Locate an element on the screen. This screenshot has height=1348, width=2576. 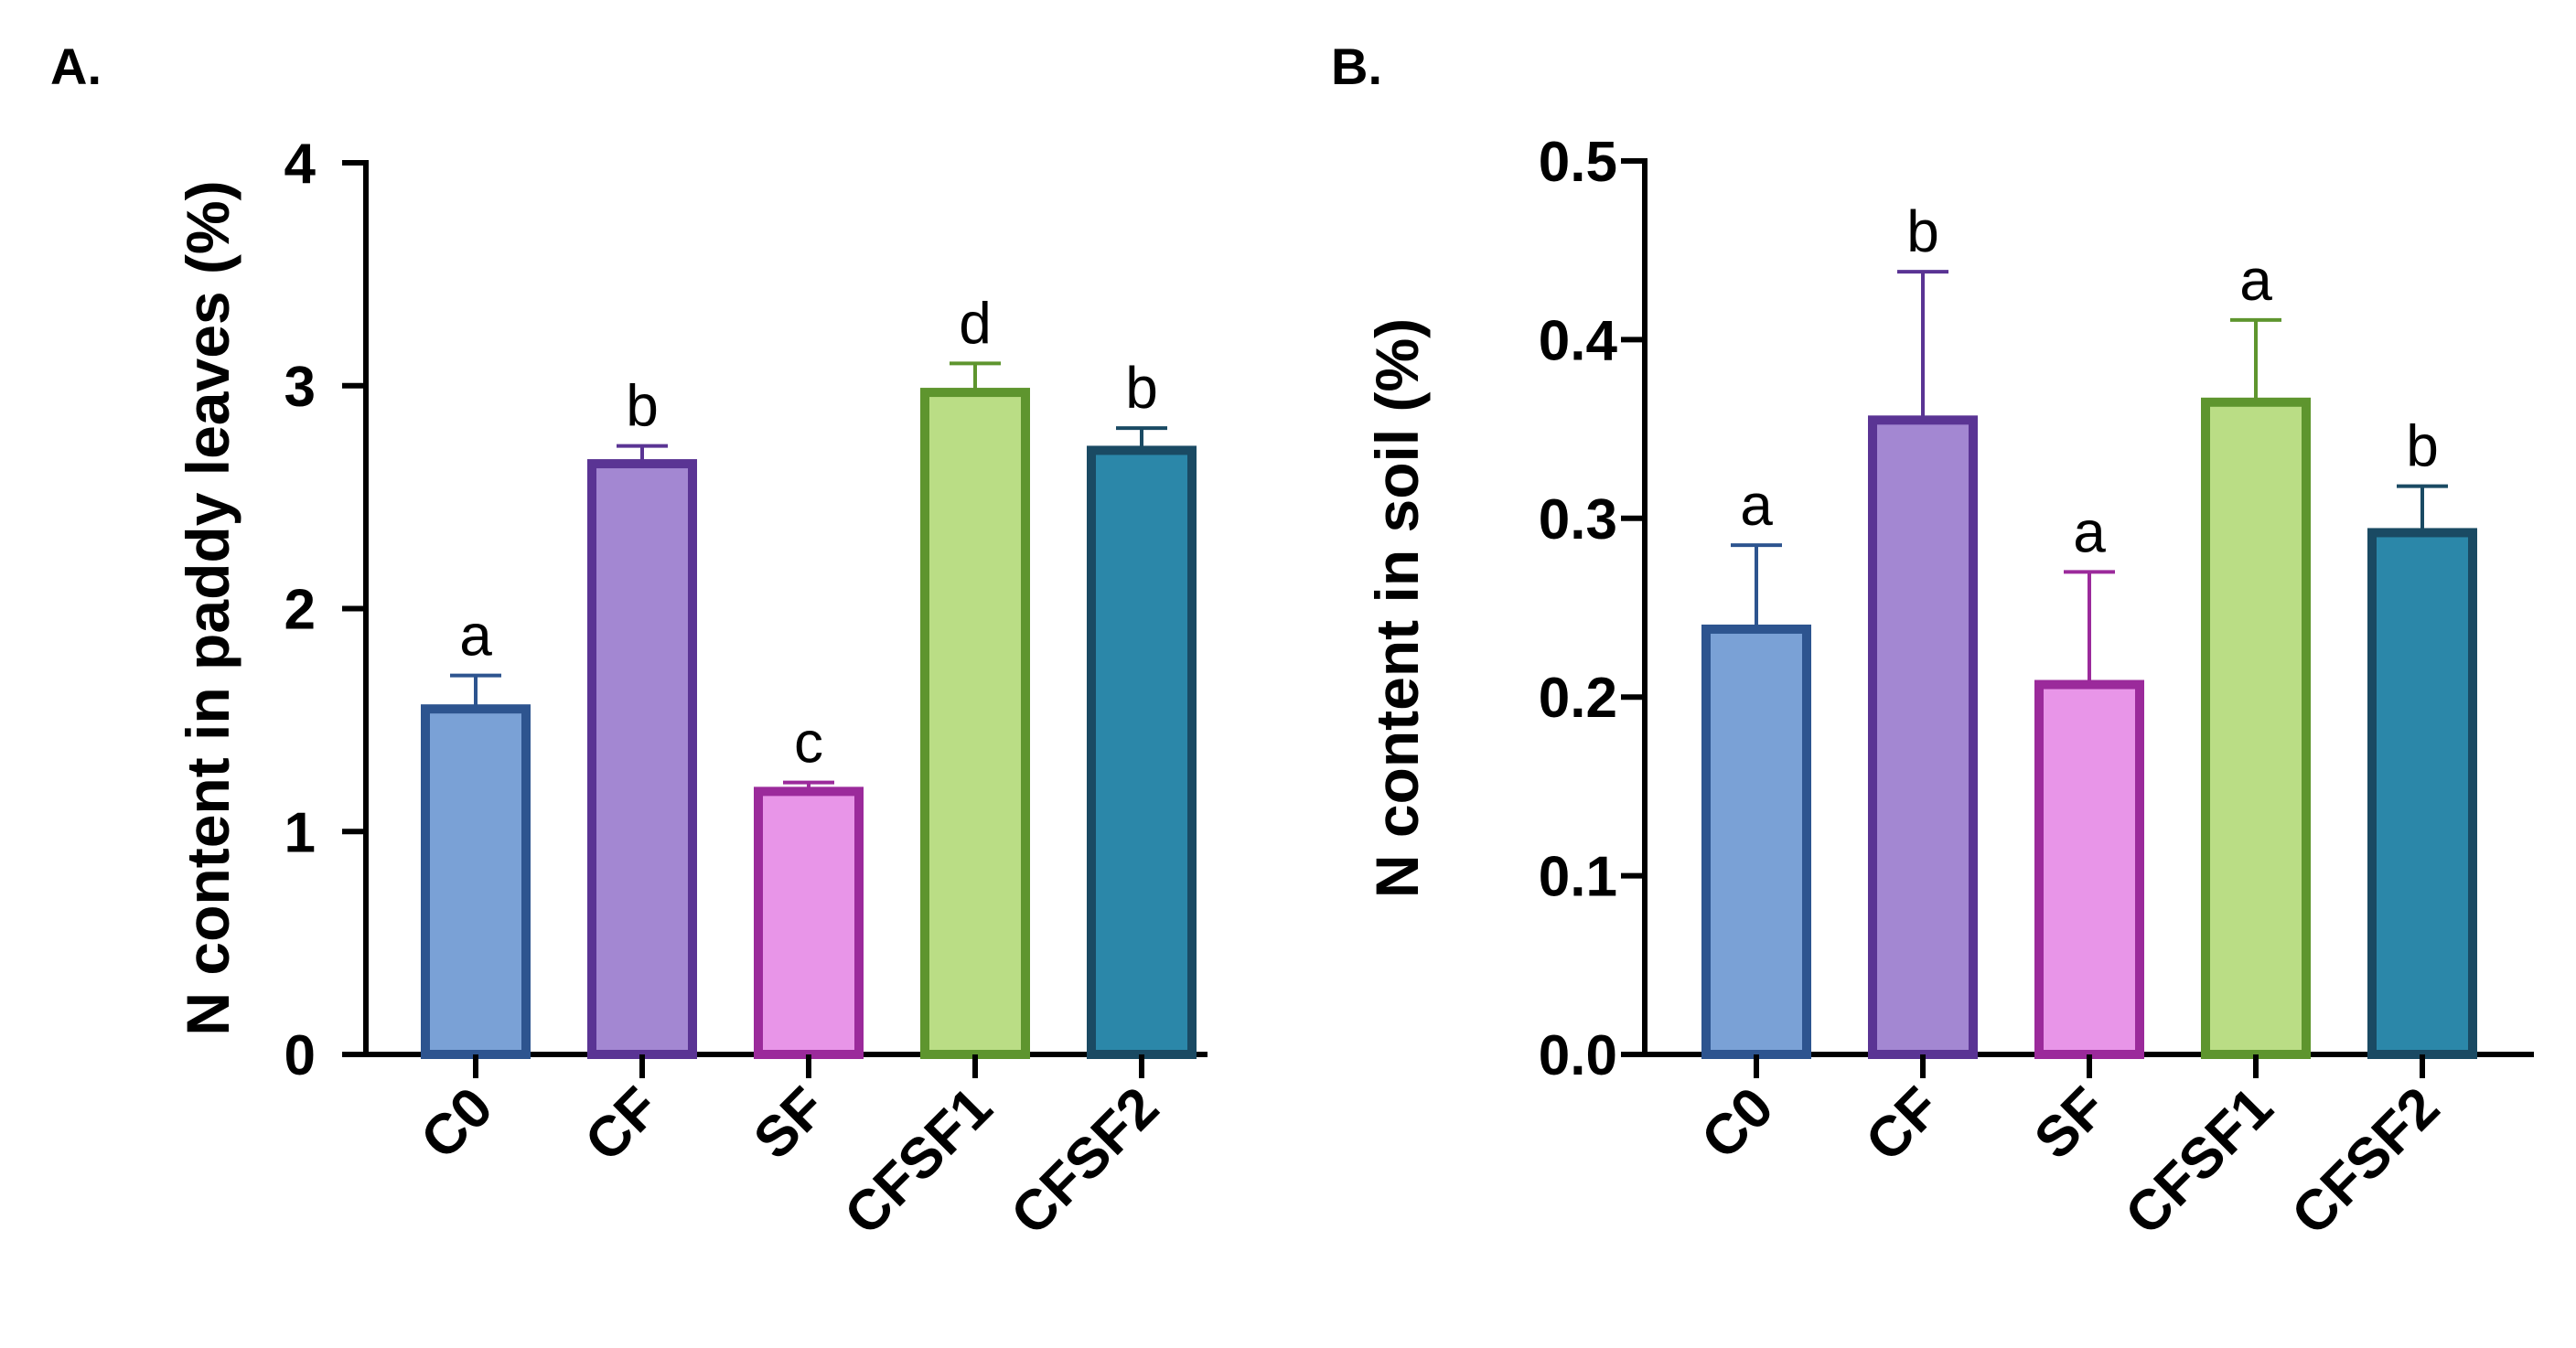
y-tick-label: 1 is located at coordinates (300, 832).